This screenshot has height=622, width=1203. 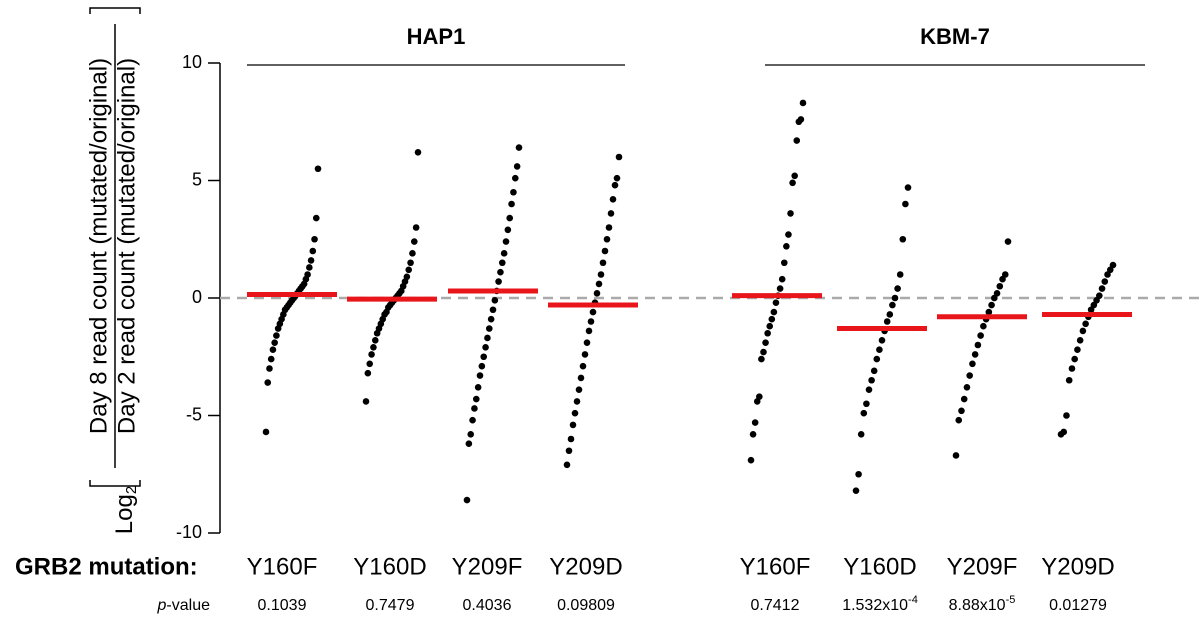 What do you see at coordinates (1011, 600) in the screenshot?
I see `p-exponent: -5` at bounding box center [1011, 600].